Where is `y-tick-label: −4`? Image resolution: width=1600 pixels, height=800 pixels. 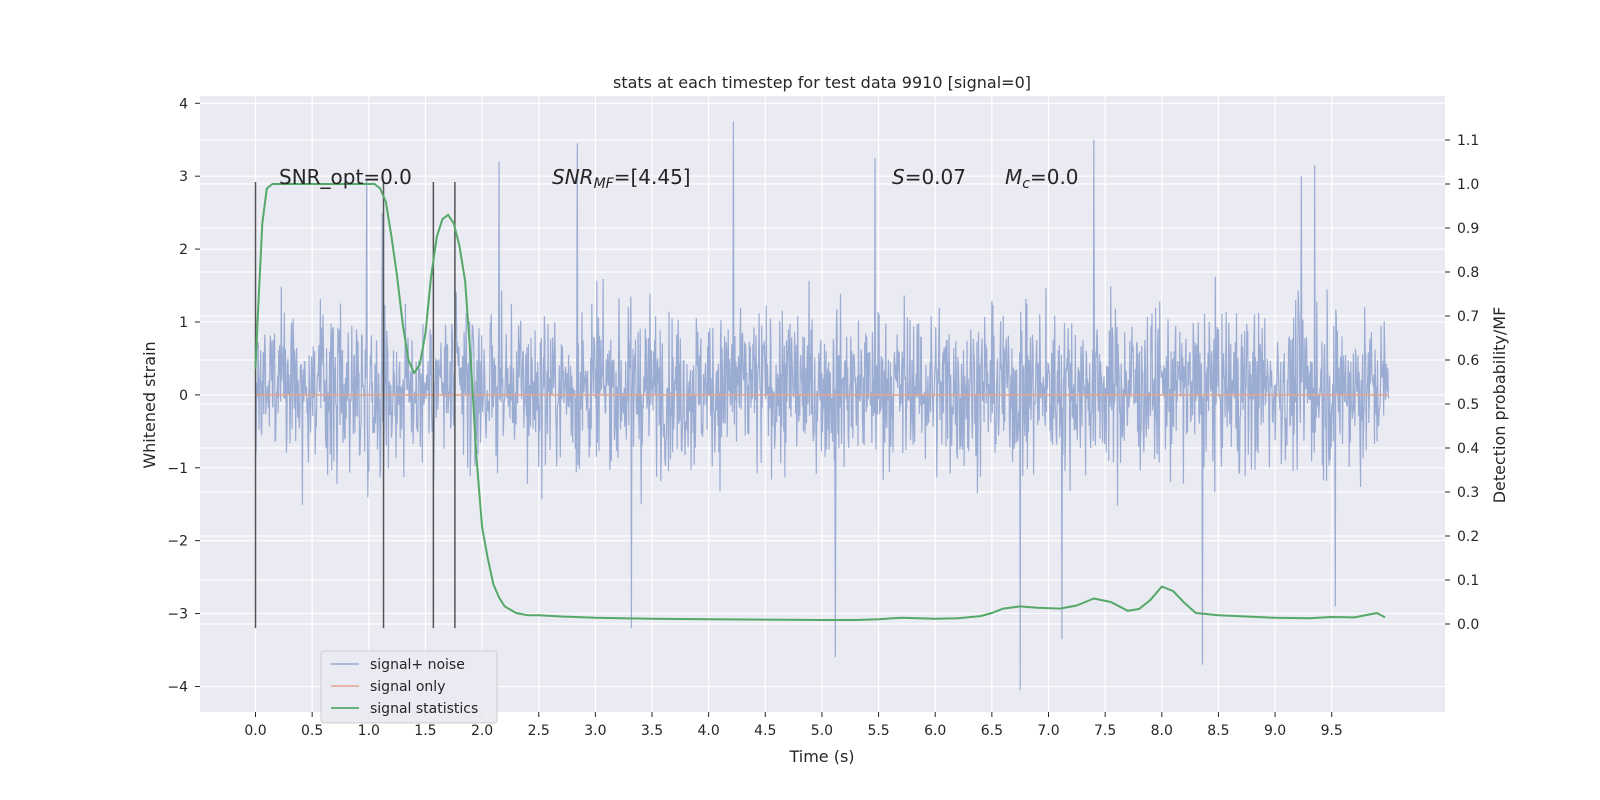 y-tick-label: −4 is located at coordinates (177, 687).